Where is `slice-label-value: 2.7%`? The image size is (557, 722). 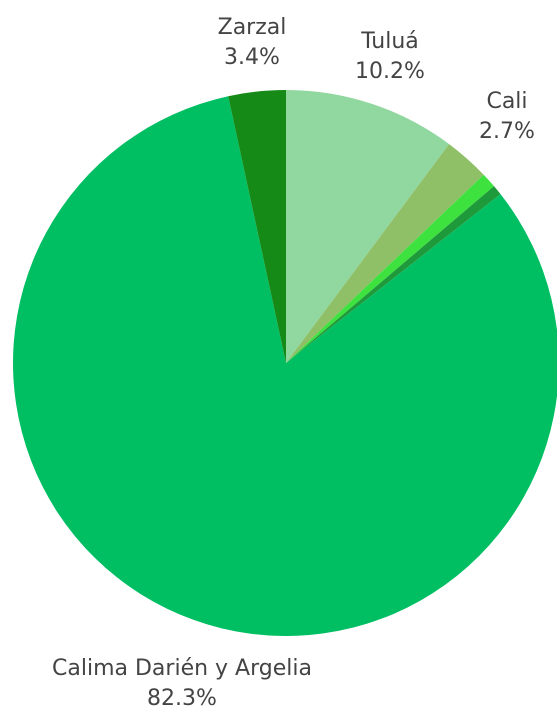
slice-label-value: 2.7% is located at coordinates (507, 131).